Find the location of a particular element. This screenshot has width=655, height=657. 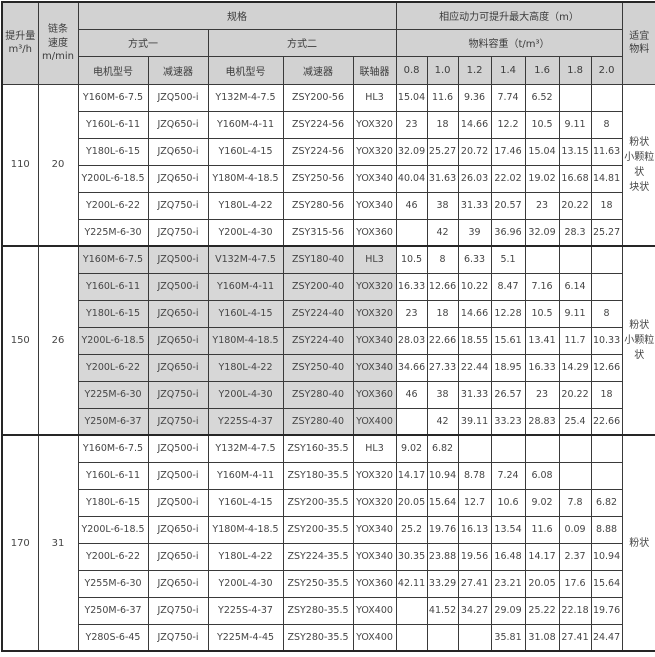

material-label-2: 物料 is located at coordinates (639, 50).